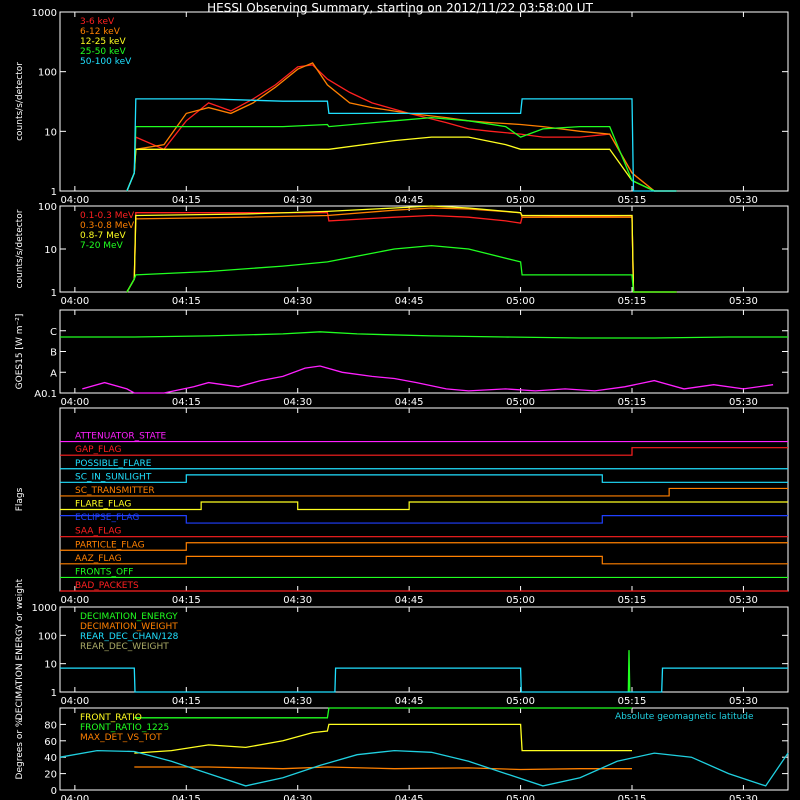 This screenshot has height=800, width=800. I want to click on legend-entry: FRONT_RATIO, so click(111, 718).